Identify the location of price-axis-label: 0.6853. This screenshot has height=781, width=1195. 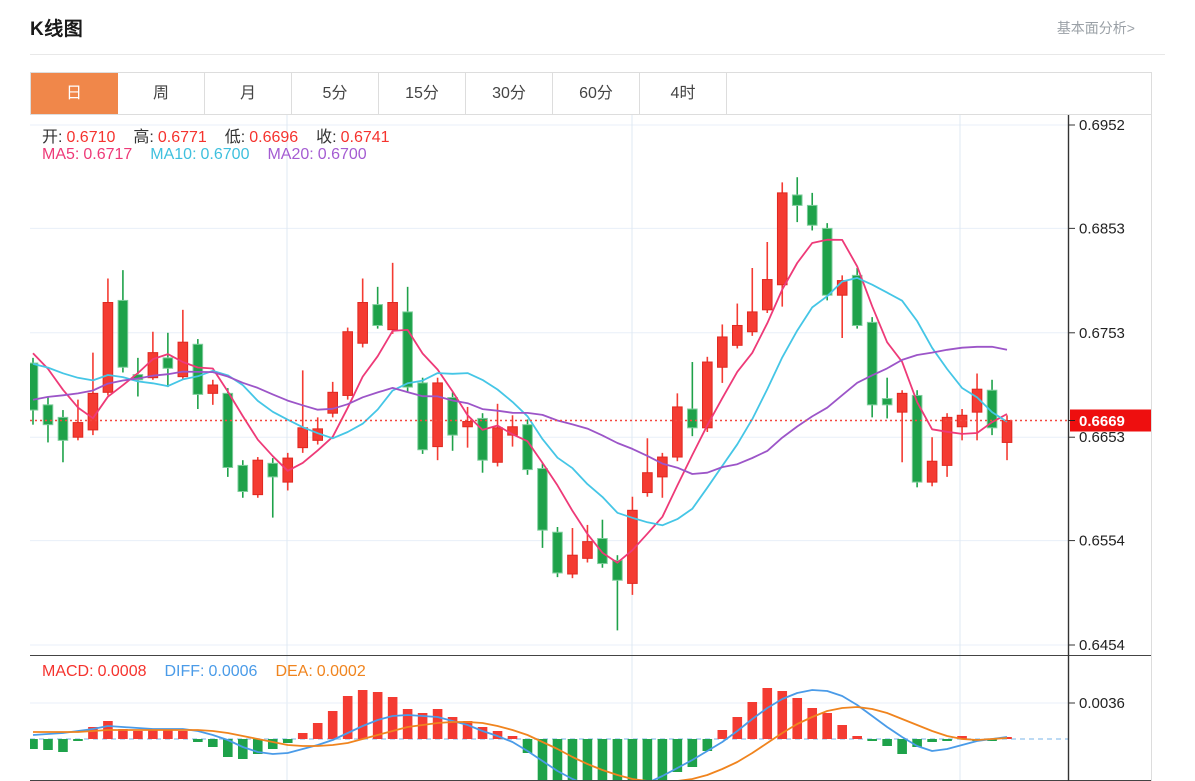
(1102, 228).